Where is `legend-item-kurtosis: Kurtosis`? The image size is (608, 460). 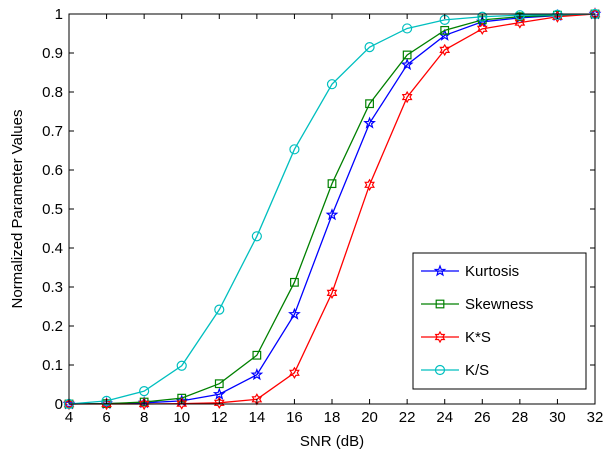 legend-item-kurtosis: Kurtosis is located at coordinates (470, 271).